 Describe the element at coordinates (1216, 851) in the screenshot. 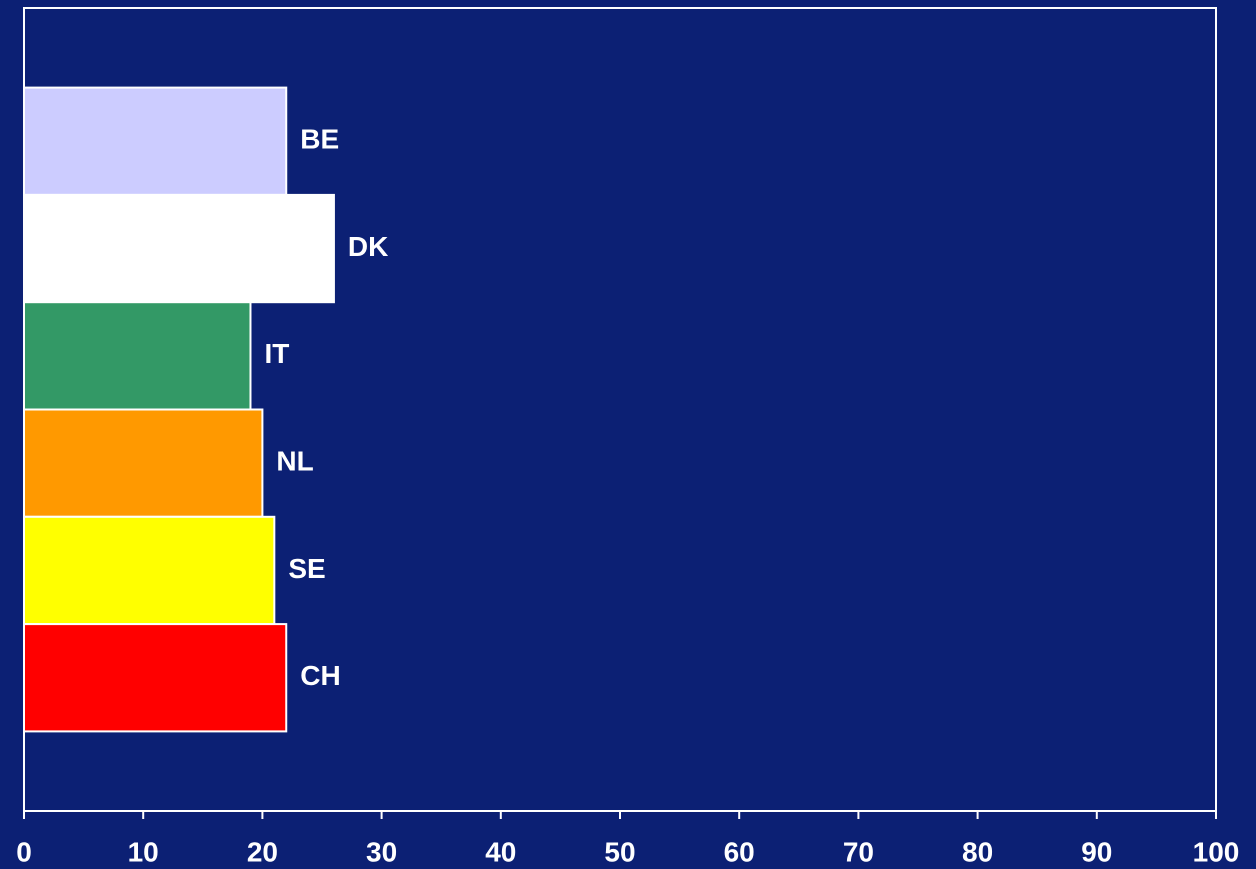

I see `x-tick-label: 100` at that location.